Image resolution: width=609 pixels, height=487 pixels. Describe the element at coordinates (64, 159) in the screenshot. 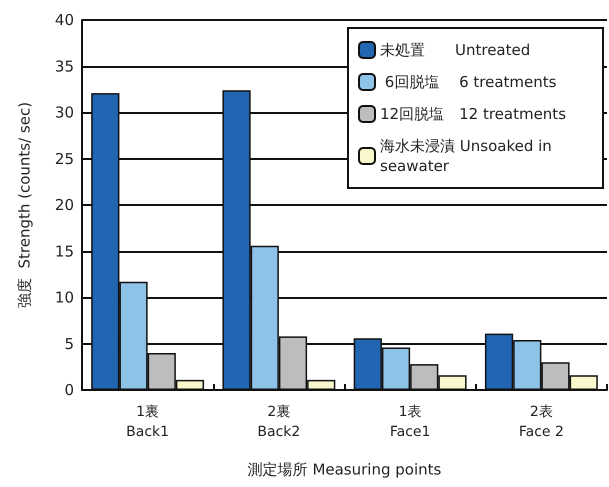

I see `y-tick-label: 25` at that location.